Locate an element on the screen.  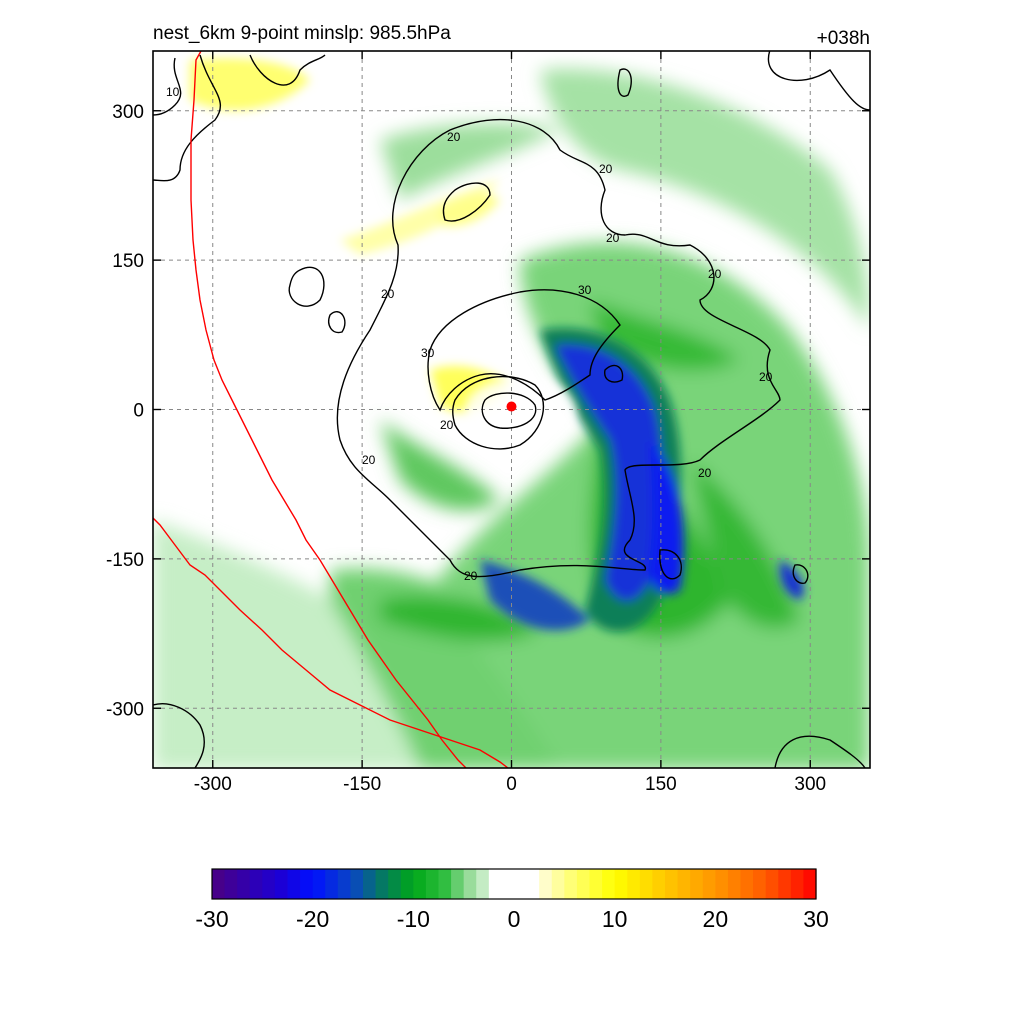
contour-20-small-left is located at coordinates (306, 286).